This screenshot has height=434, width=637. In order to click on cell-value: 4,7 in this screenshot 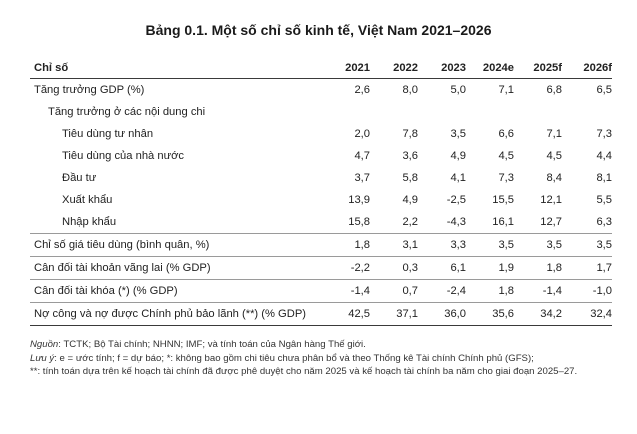, I will do `click(362, 156)`.